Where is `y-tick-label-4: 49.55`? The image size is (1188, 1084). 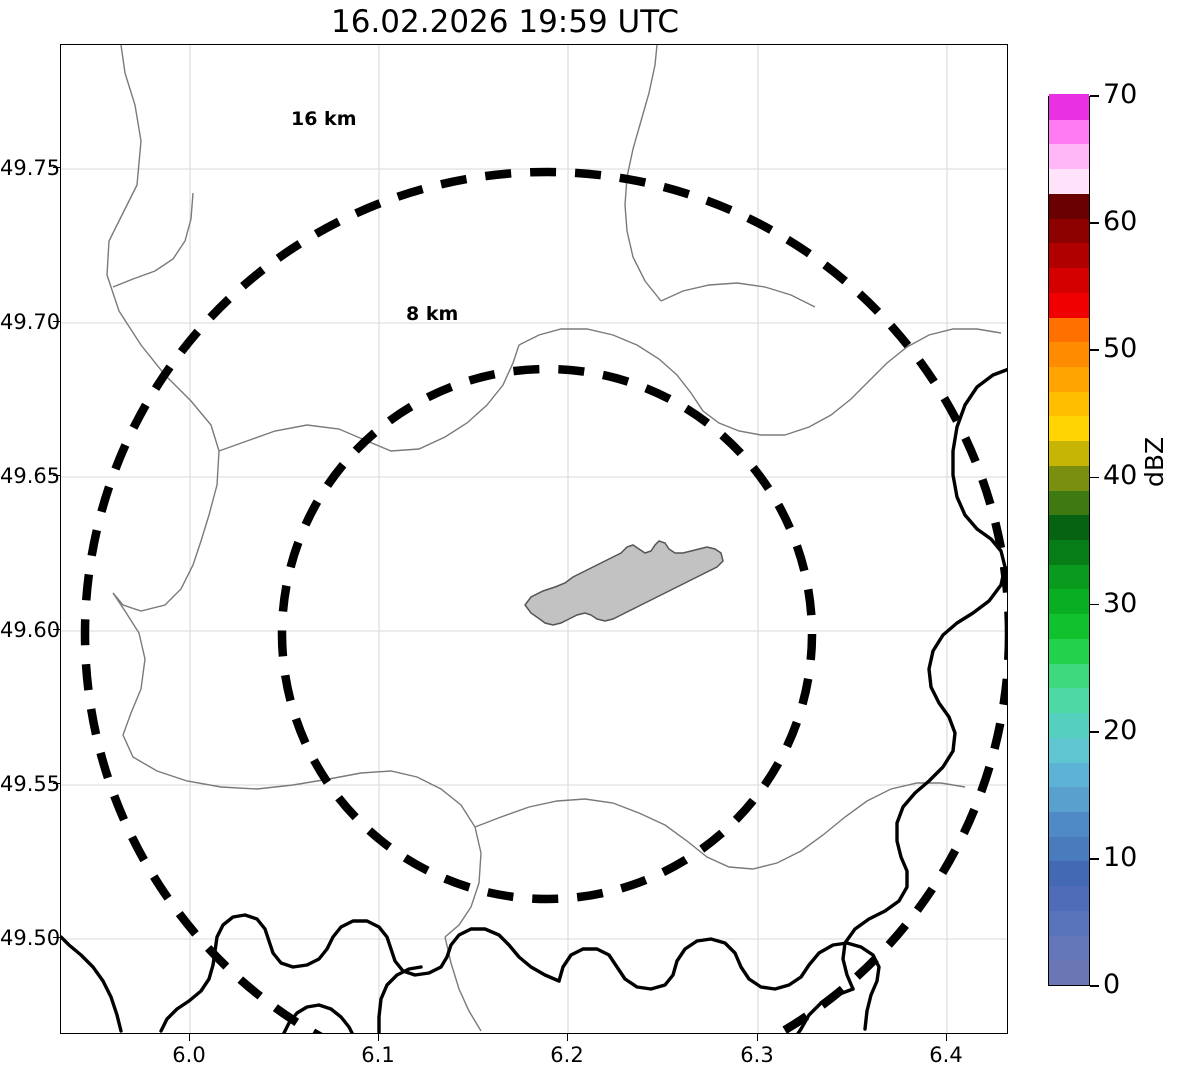 y-tick-label-4: 49.55 is located at coordinates (30, 784).